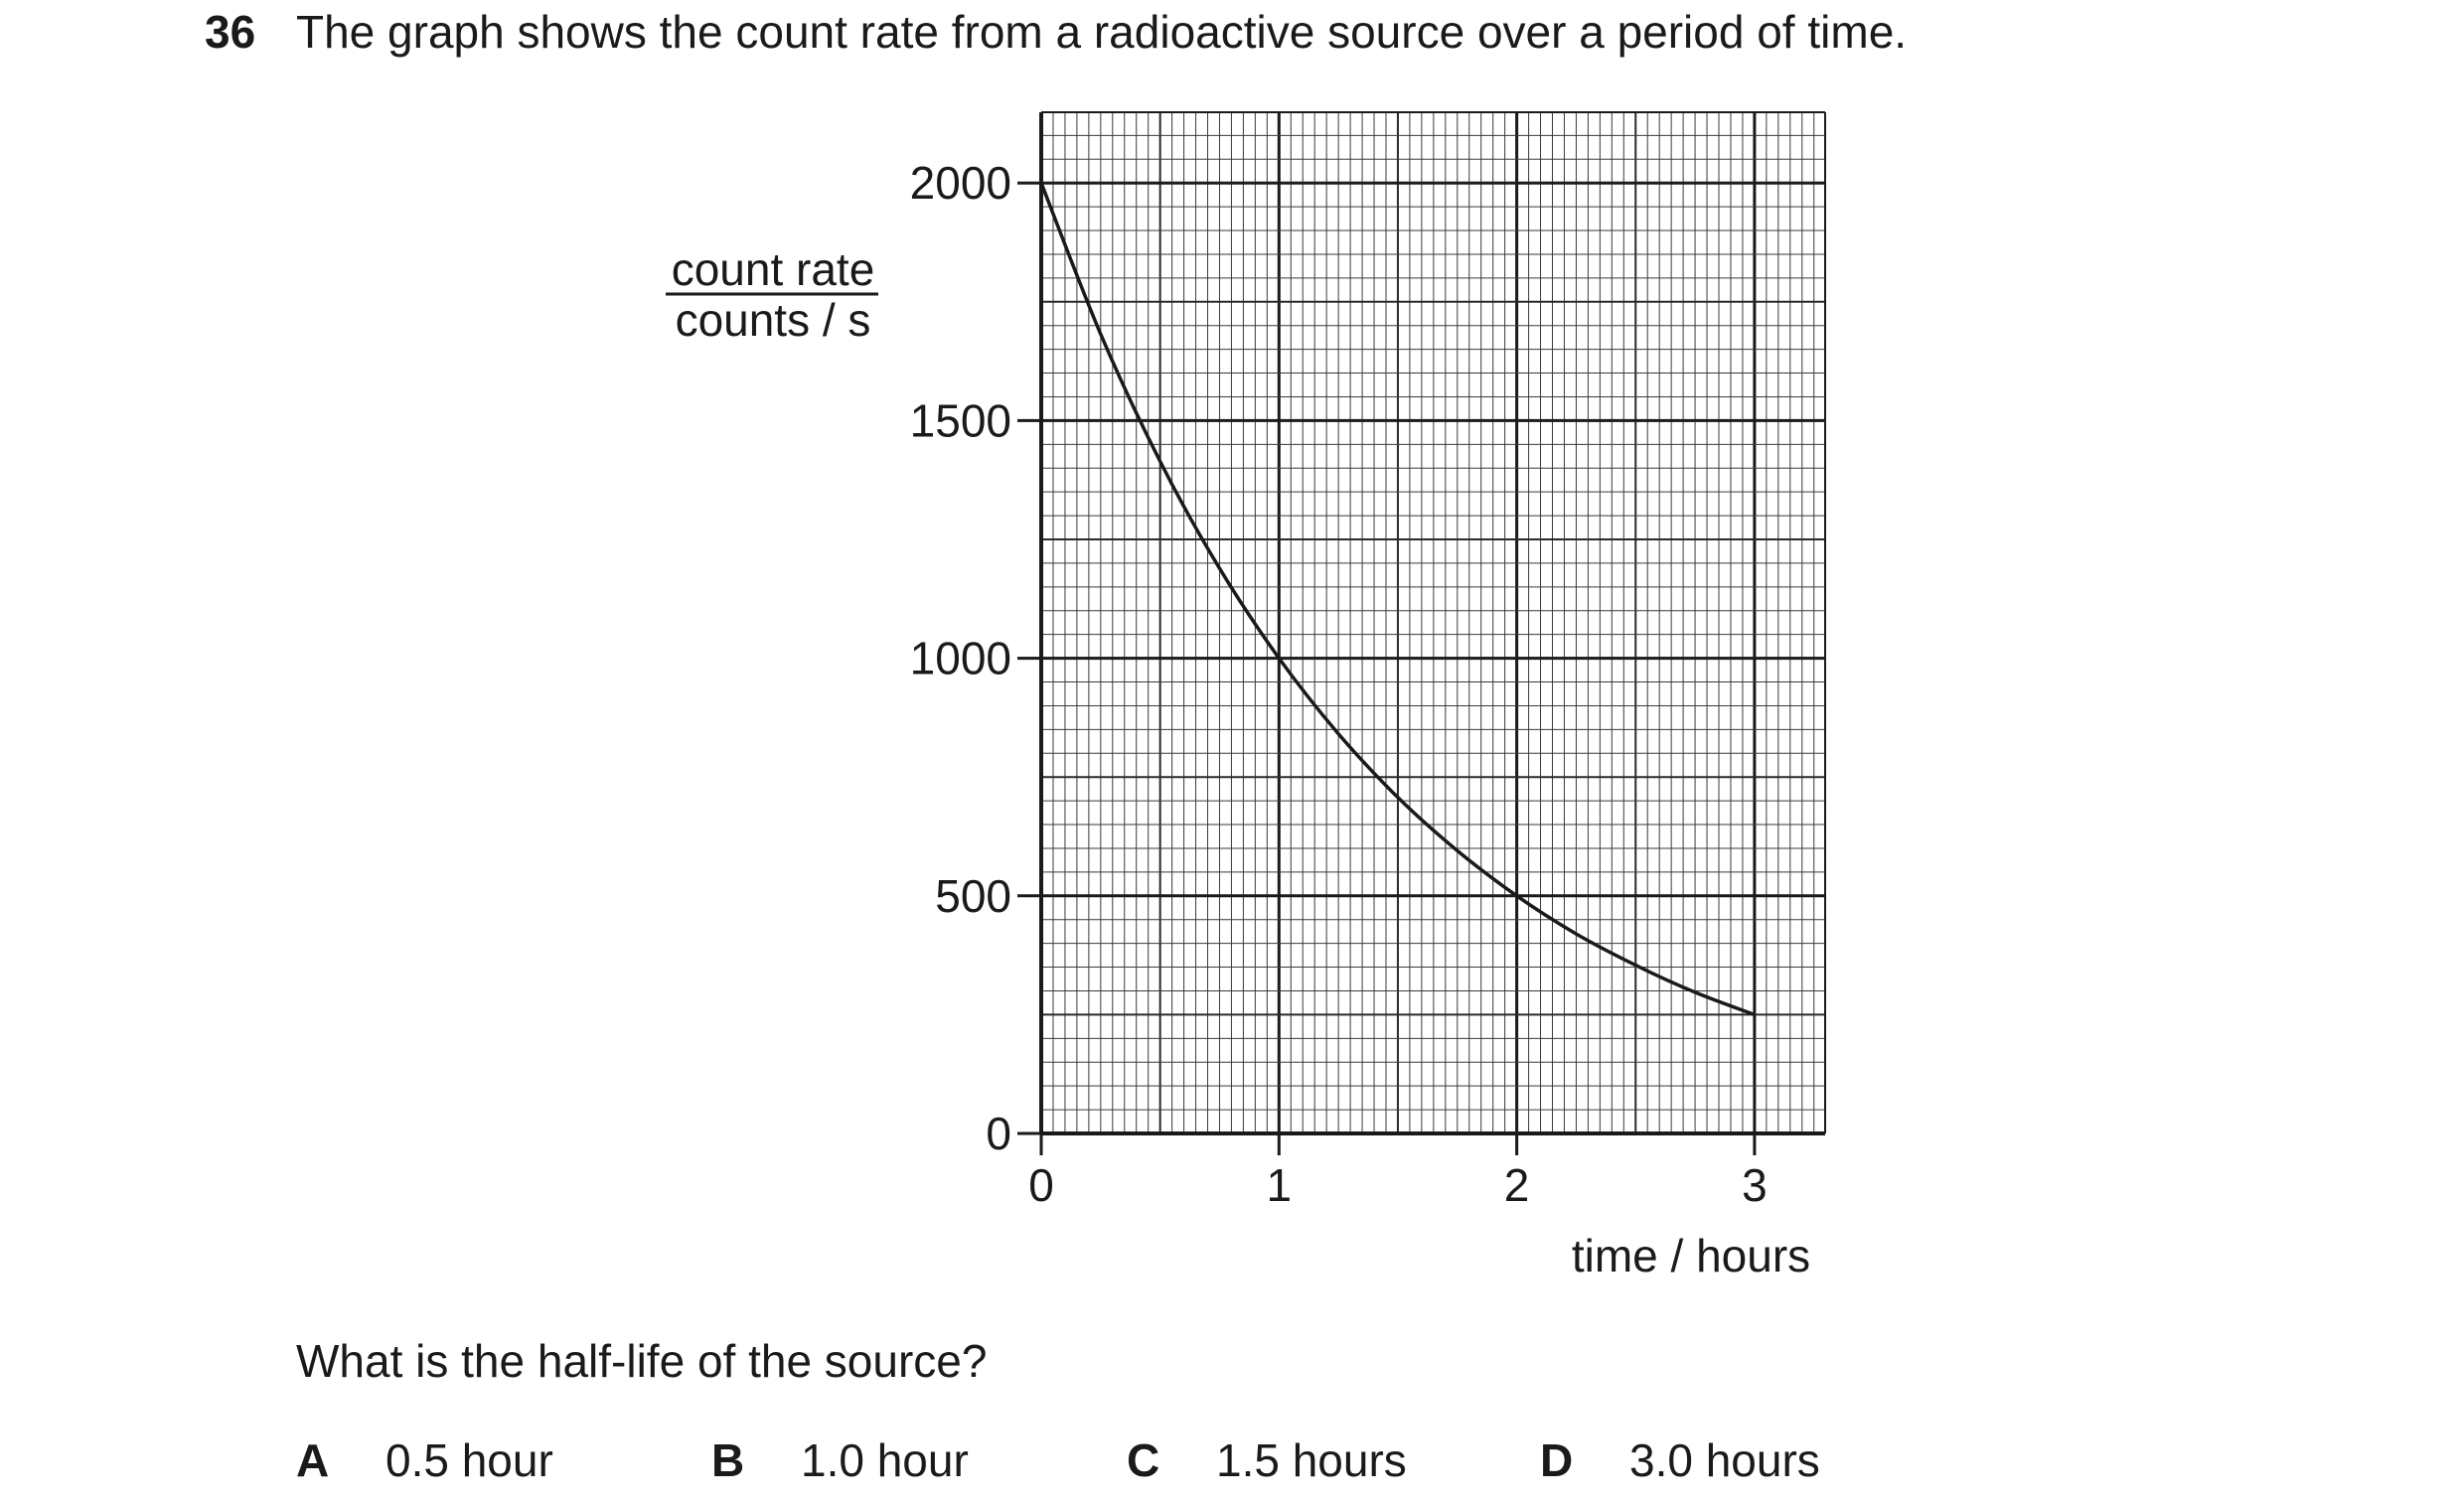 The height and width of the screenshot is (1504, 2464). Describe the element at coordinates (1280, 1185) in the screenshot. I see `x-tick-label: 1` at that location.